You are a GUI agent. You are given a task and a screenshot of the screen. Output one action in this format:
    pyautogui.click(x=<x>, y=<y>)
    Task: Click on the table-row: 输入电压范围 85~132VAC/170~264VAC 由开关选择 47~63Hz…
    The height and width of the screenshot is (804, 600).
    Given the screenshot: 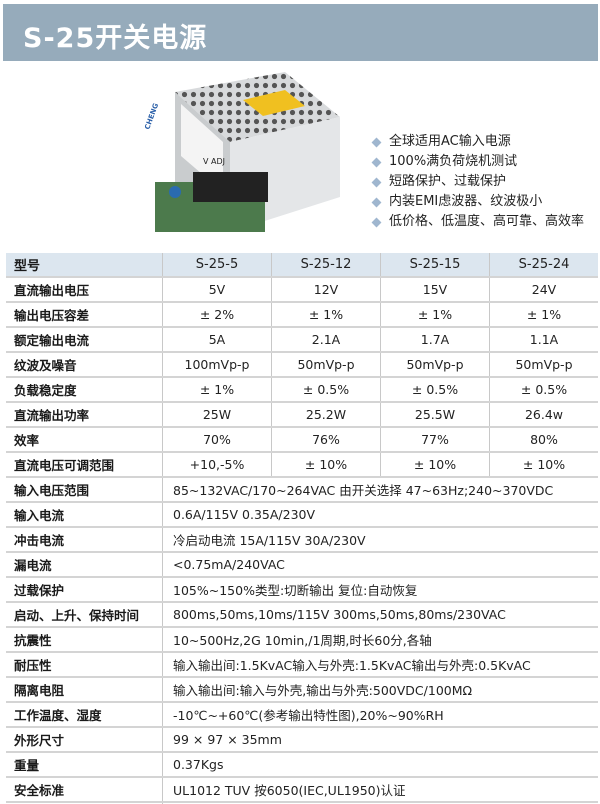 What is the action you would take?
    pyautogui.click(x=302, y=490)
    